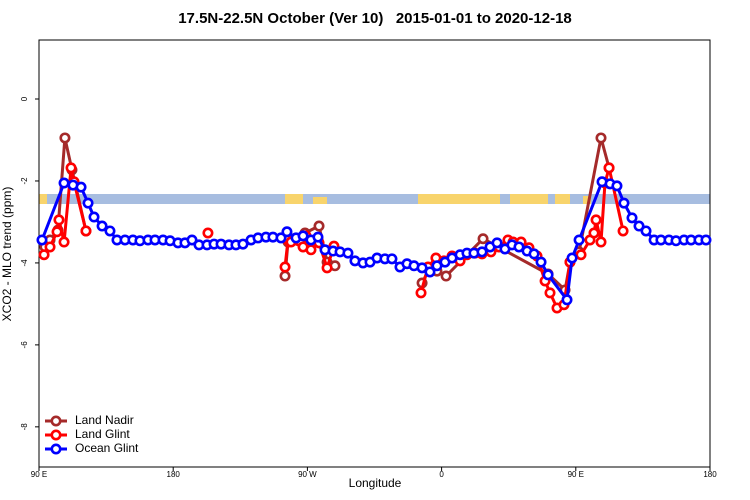  What do you see at coordinates (107, 448) in the screenshot?
I see `legend-label: Ocean Glint` at bounding box center [107, 448].